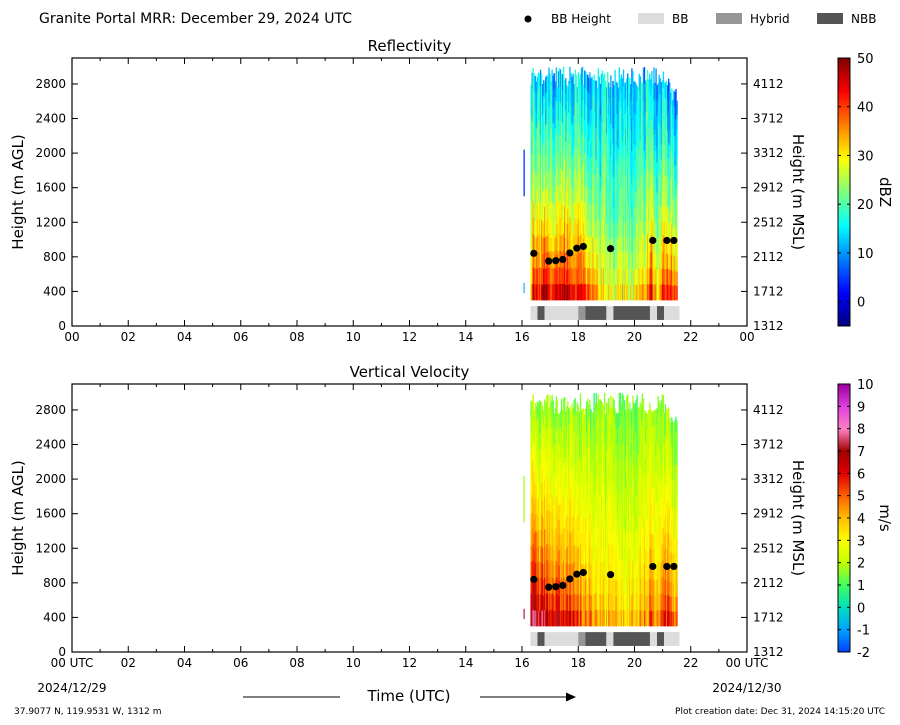 Image resolution: width=900 pixels, height=725 pixels. Describe the element at coordinates (240, 337) in the screenshot. I see `x-tick-label: 06` at that location.